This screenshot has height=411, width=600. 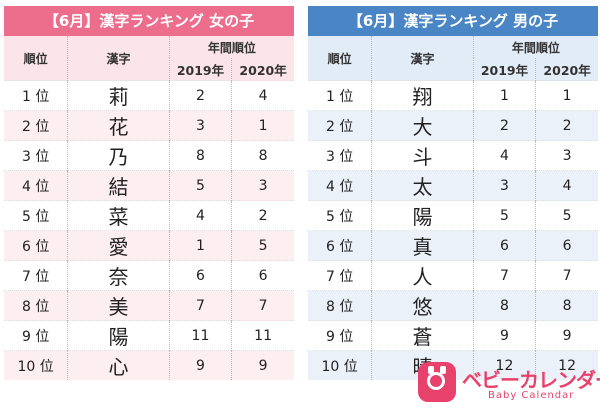 I want to click on kanji-cell: 結, so click(x=118, y=185).